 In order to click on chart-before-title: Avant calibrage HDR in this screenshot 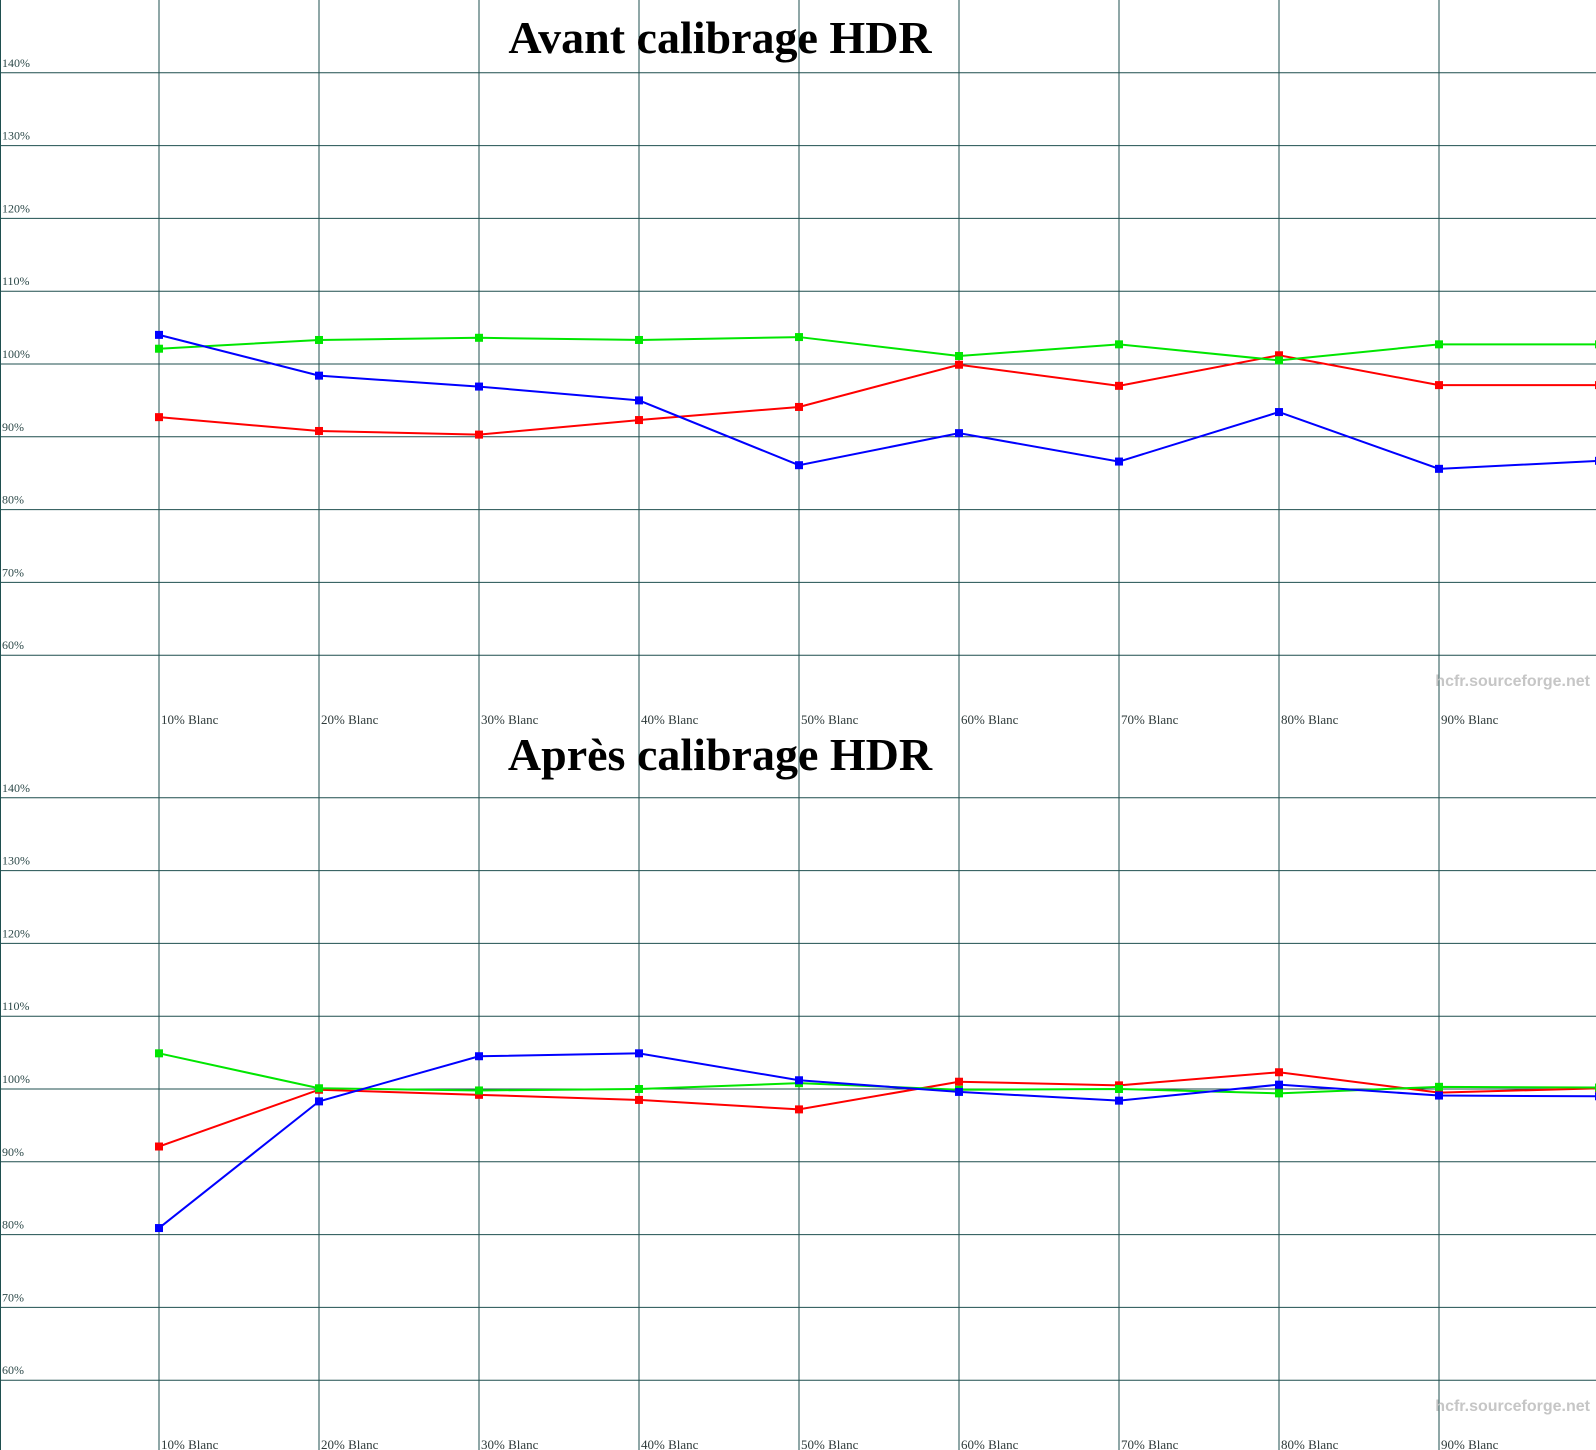, I will do `click(720, 37)`.